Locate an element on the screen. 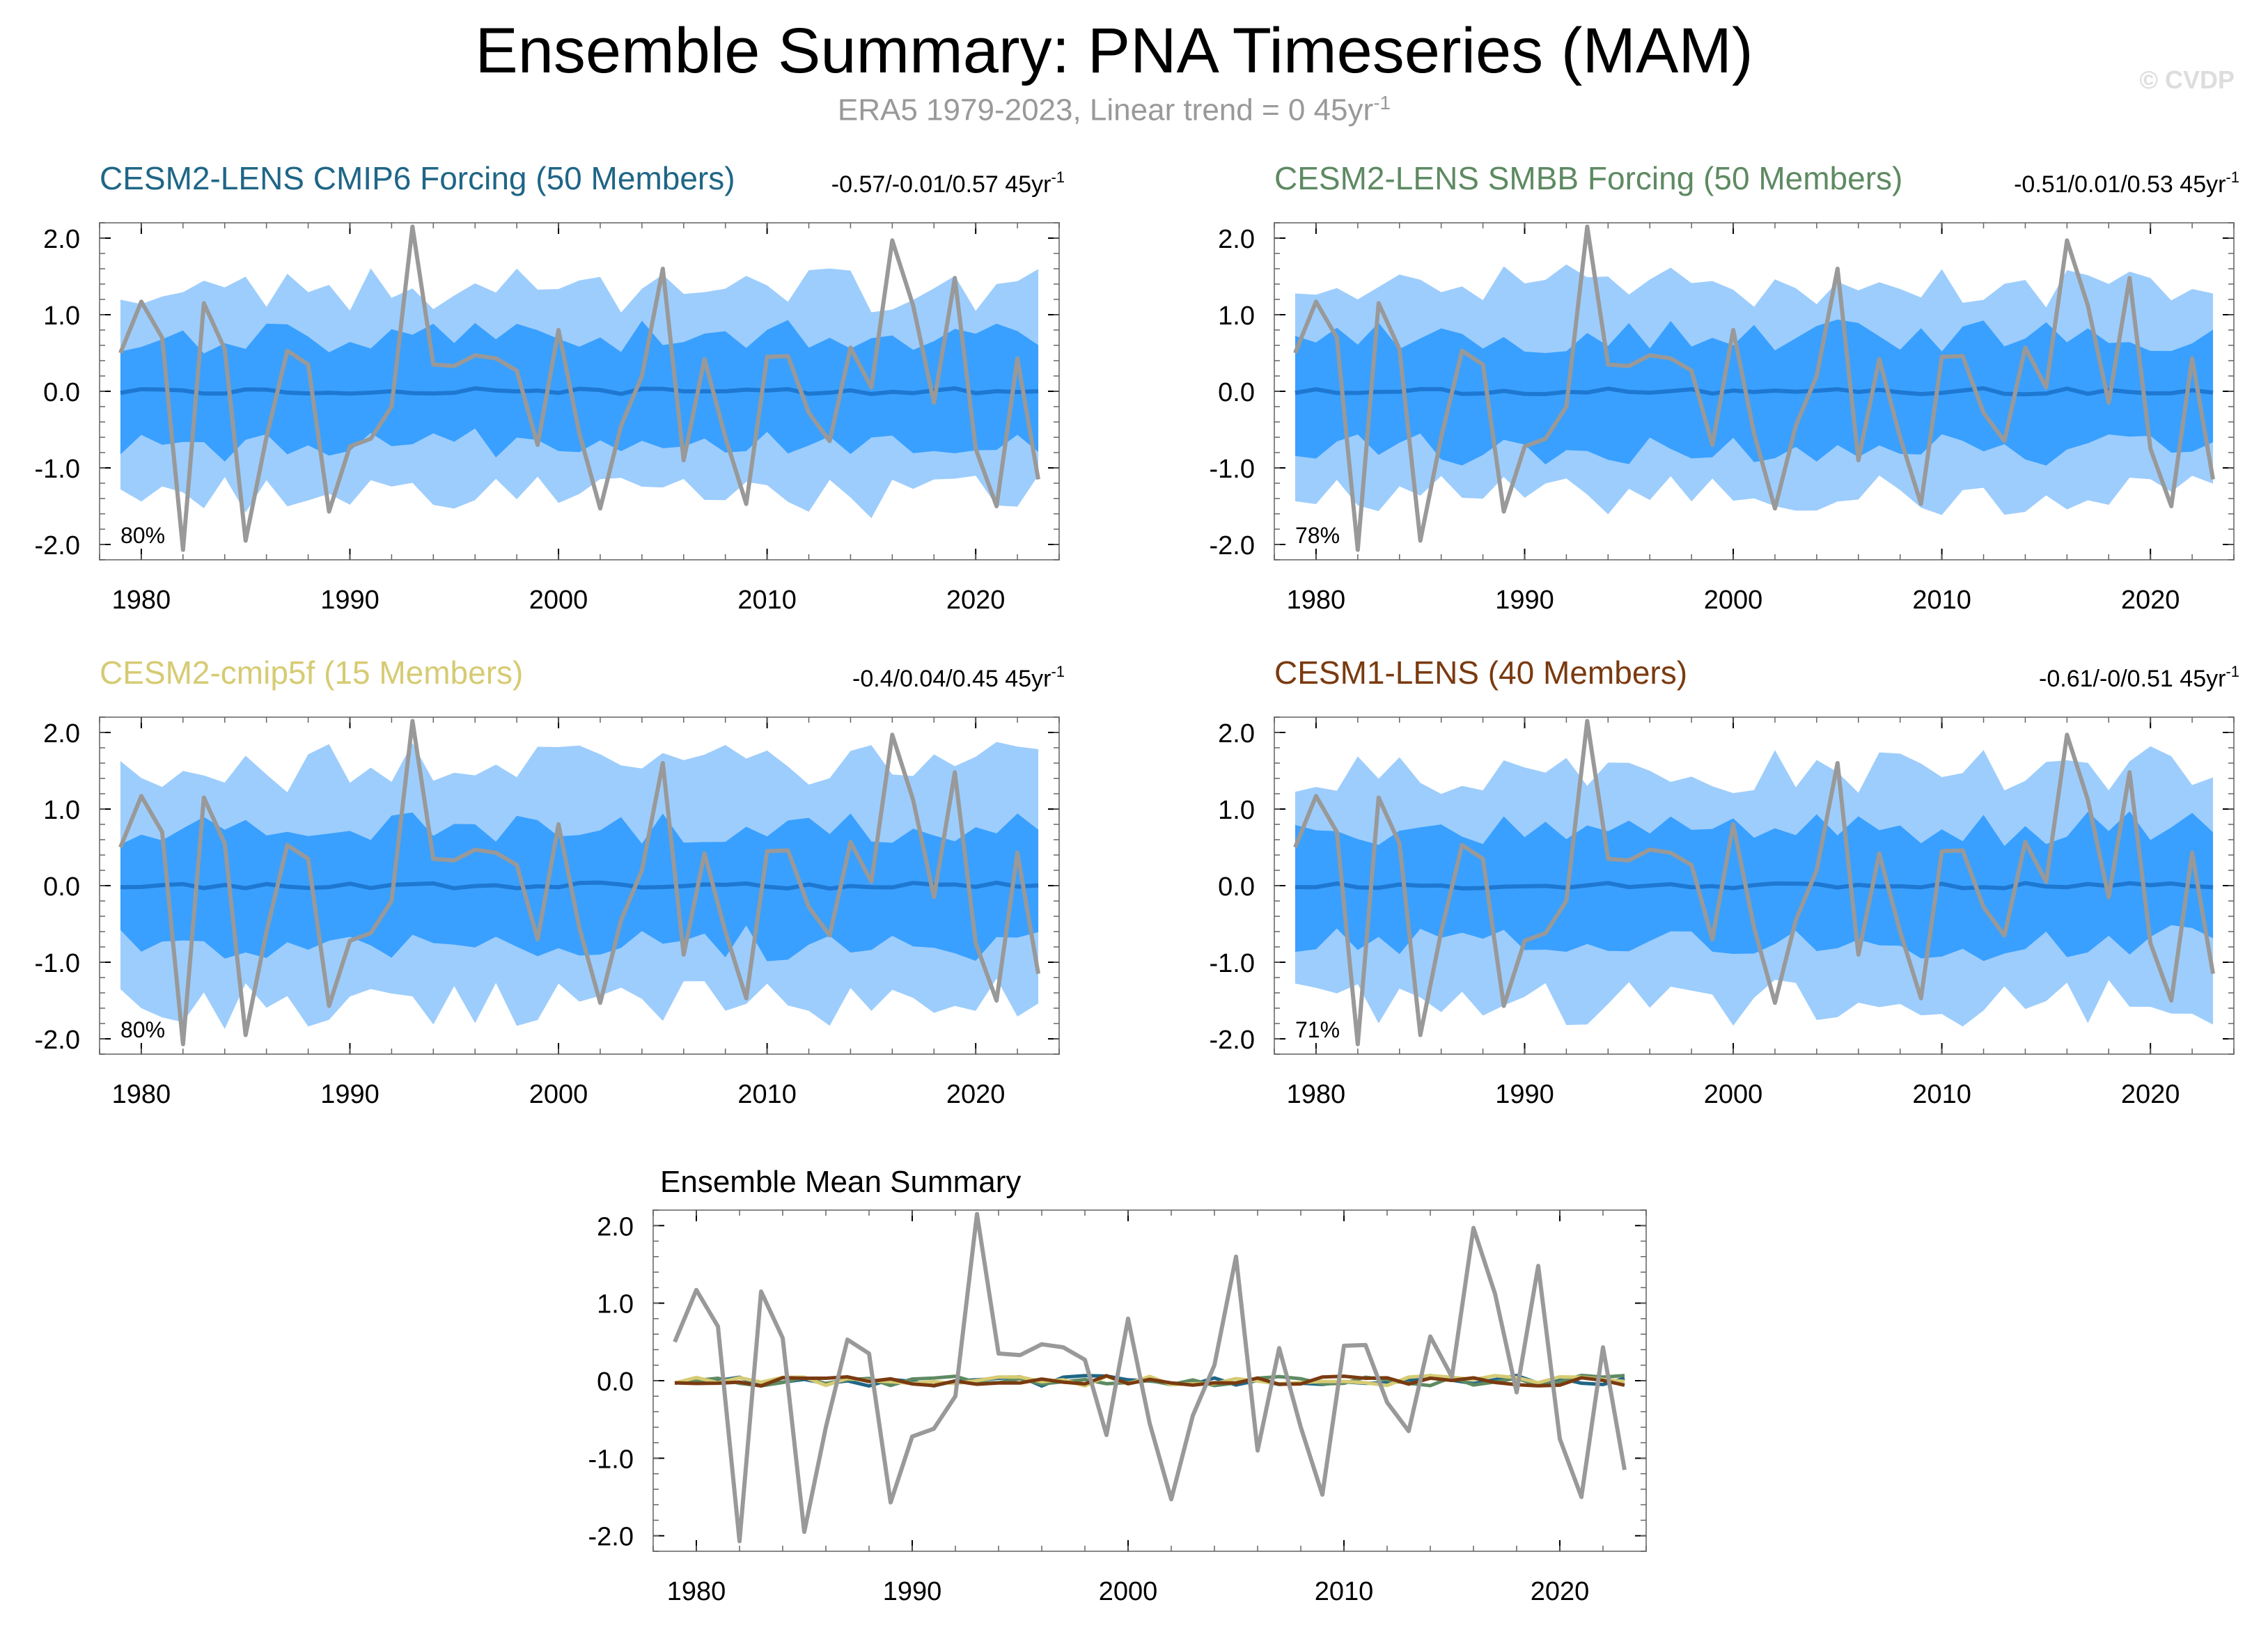  percent-label: 78% is located at coordinates (1317, 535).